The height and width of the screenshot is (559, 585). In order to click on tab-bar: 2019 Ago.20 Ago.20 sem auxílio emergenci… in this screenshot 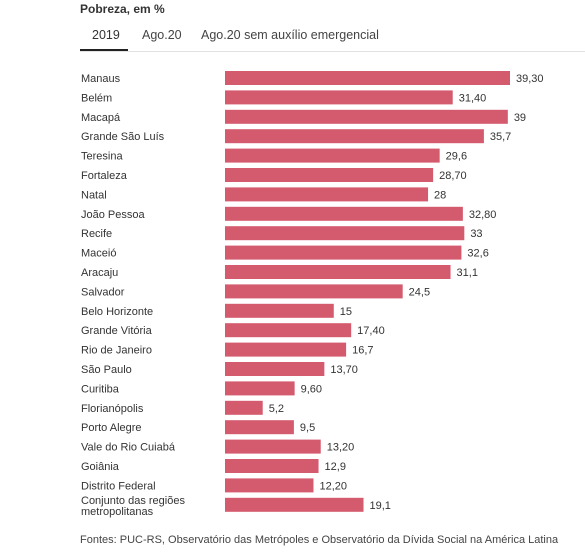, I will do `click(332, 37)`.